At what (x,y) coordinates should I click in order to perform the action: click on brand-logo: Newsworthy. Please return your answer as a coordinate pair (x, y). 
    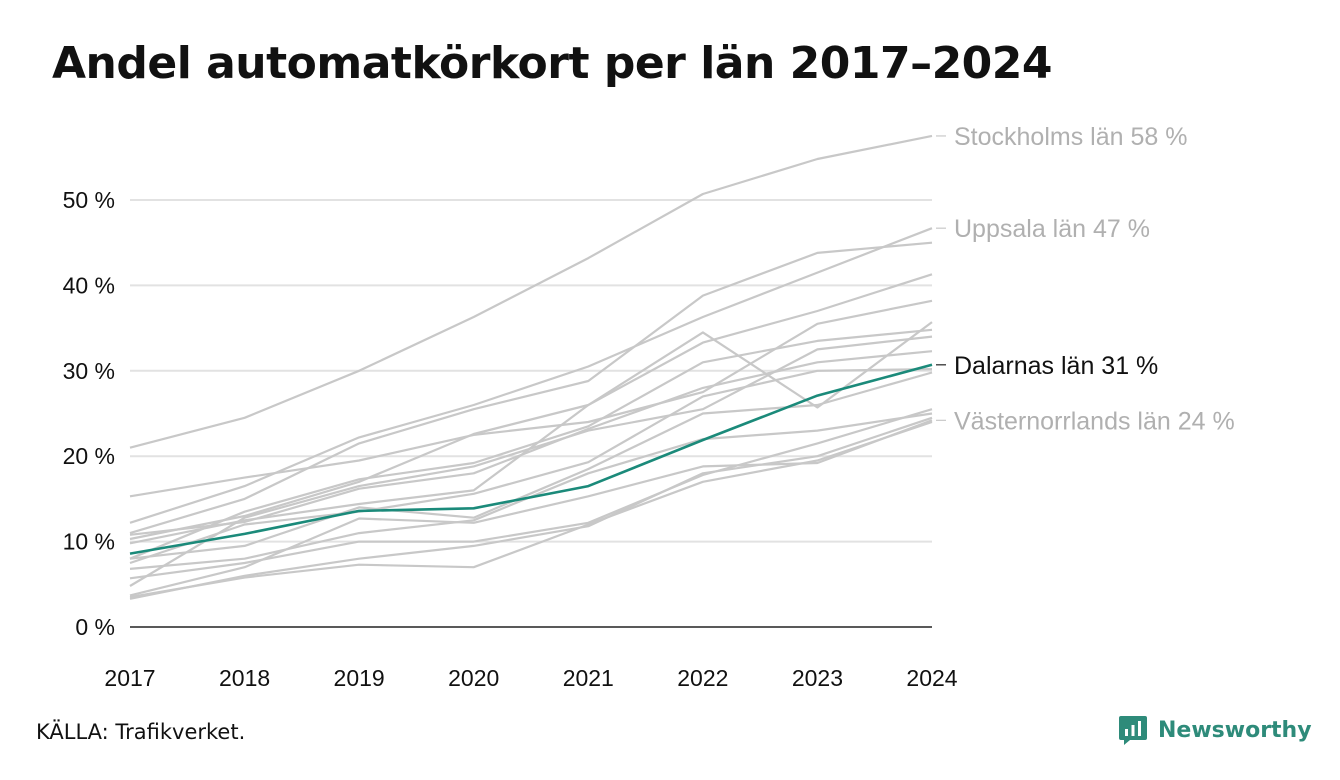
    Looking at the image, I should click on (1215, 730).